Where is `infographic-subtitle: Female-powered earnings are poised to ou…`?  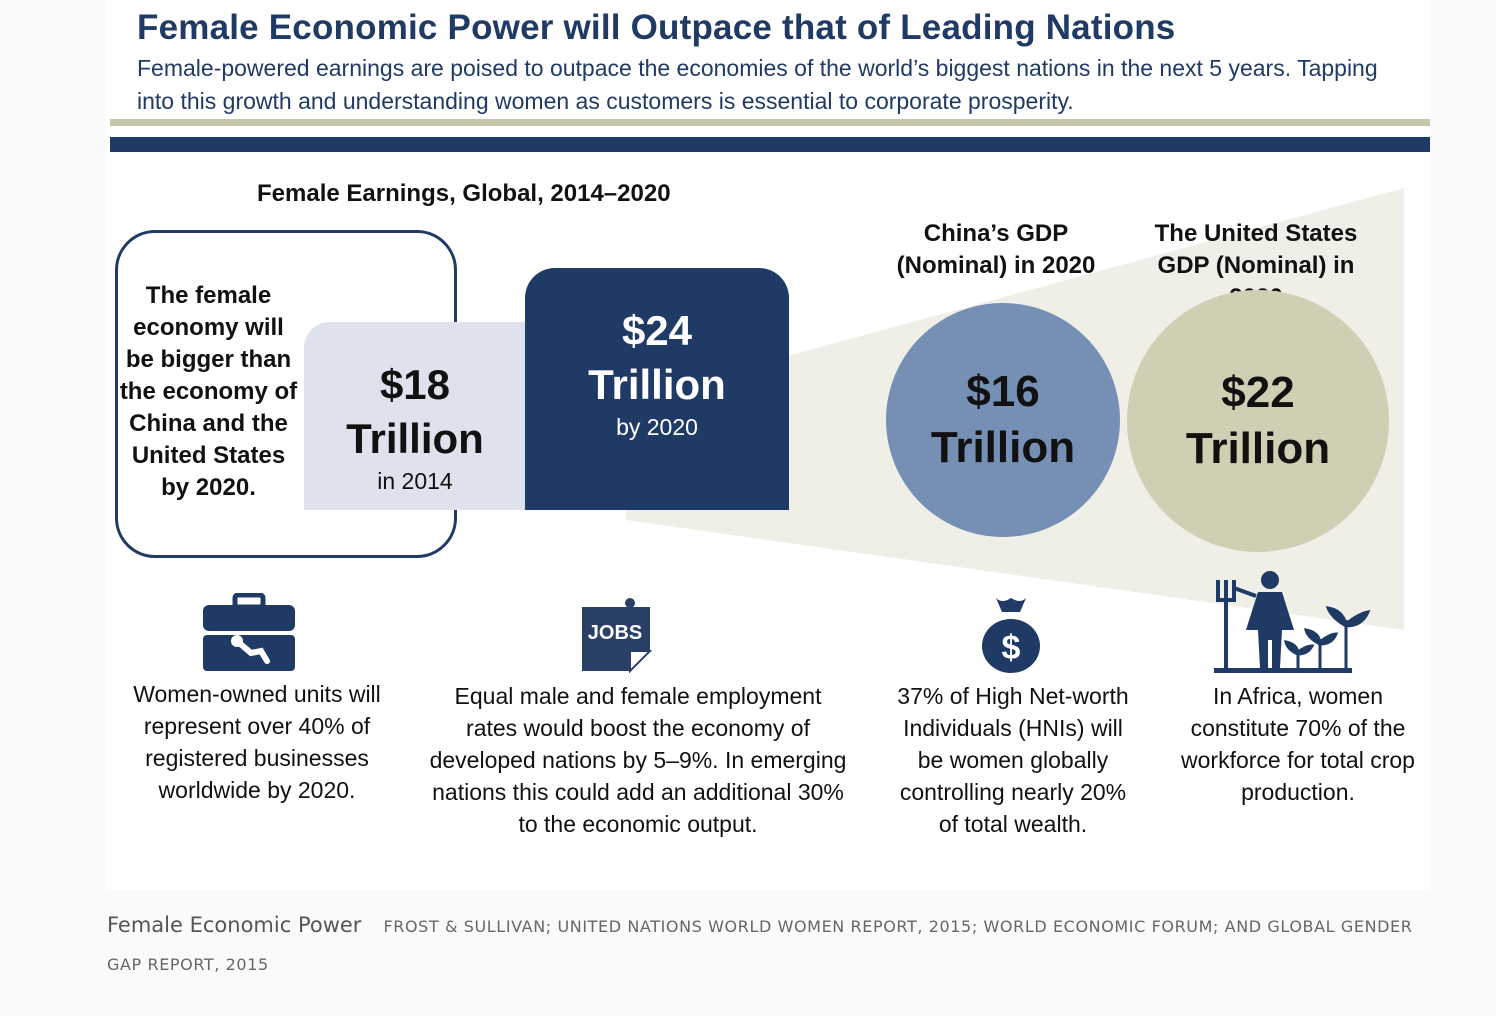
infographic-subtitle: Female-powered earnings are poised to ou… is located at coordinates (757, 84).